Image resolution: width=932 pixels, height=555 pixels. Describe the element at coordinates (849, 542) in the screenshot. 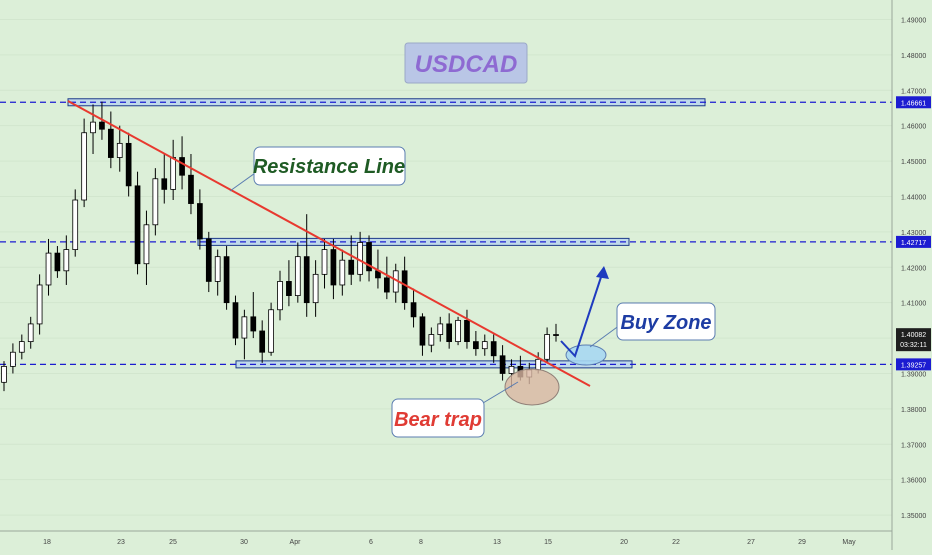

I see `x-tick-label: May` at that location.